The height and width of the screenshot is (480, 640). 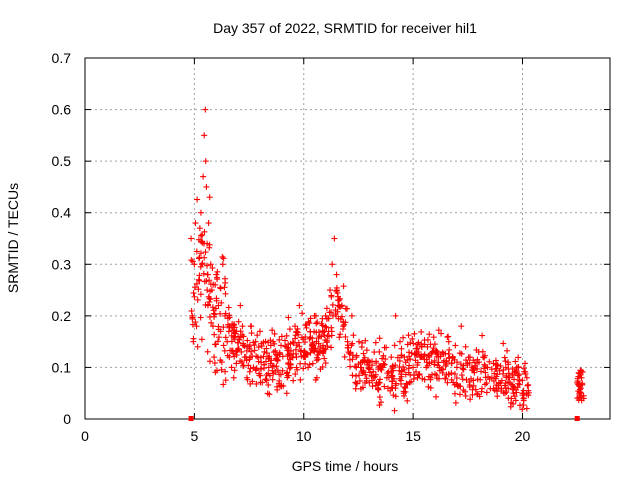 What do you see at coordinates (191, 418) in the screenshot?
I see `zero-marker` at bounding box center [191, 418].